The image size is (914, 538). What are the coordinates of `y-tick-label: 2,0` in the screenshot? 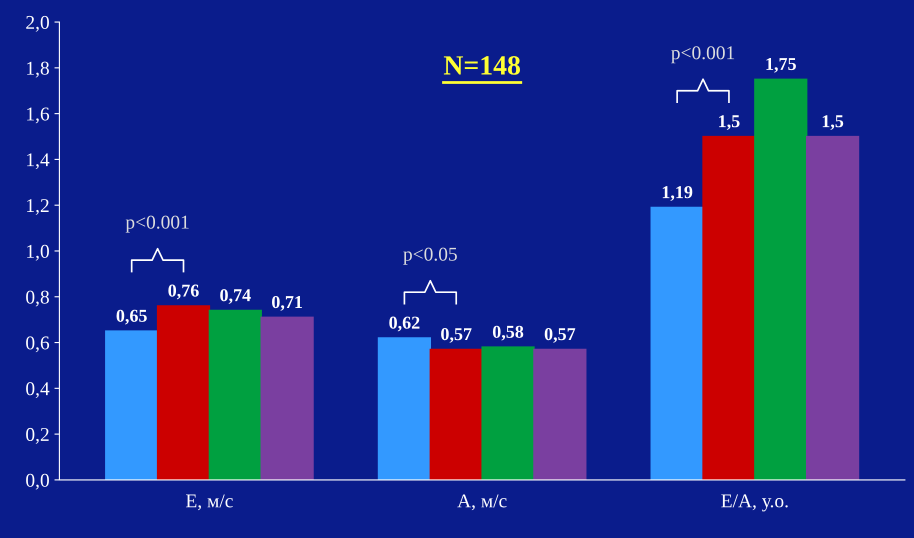 It's located at (37, 24).